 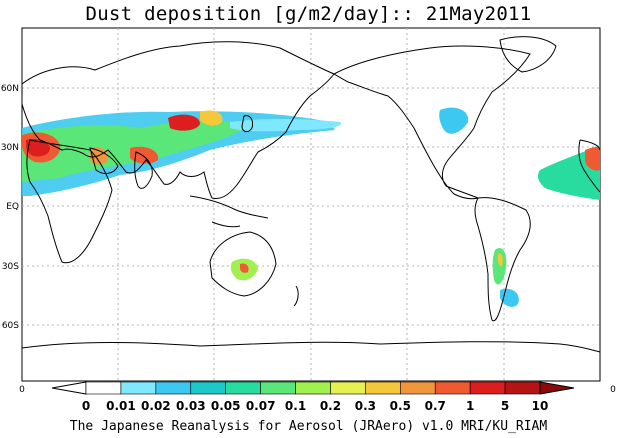 What do you see at coordinates (592, 159) in the screenshot?
I see `dust-atlantic-core` at bounding box center [592, 159].